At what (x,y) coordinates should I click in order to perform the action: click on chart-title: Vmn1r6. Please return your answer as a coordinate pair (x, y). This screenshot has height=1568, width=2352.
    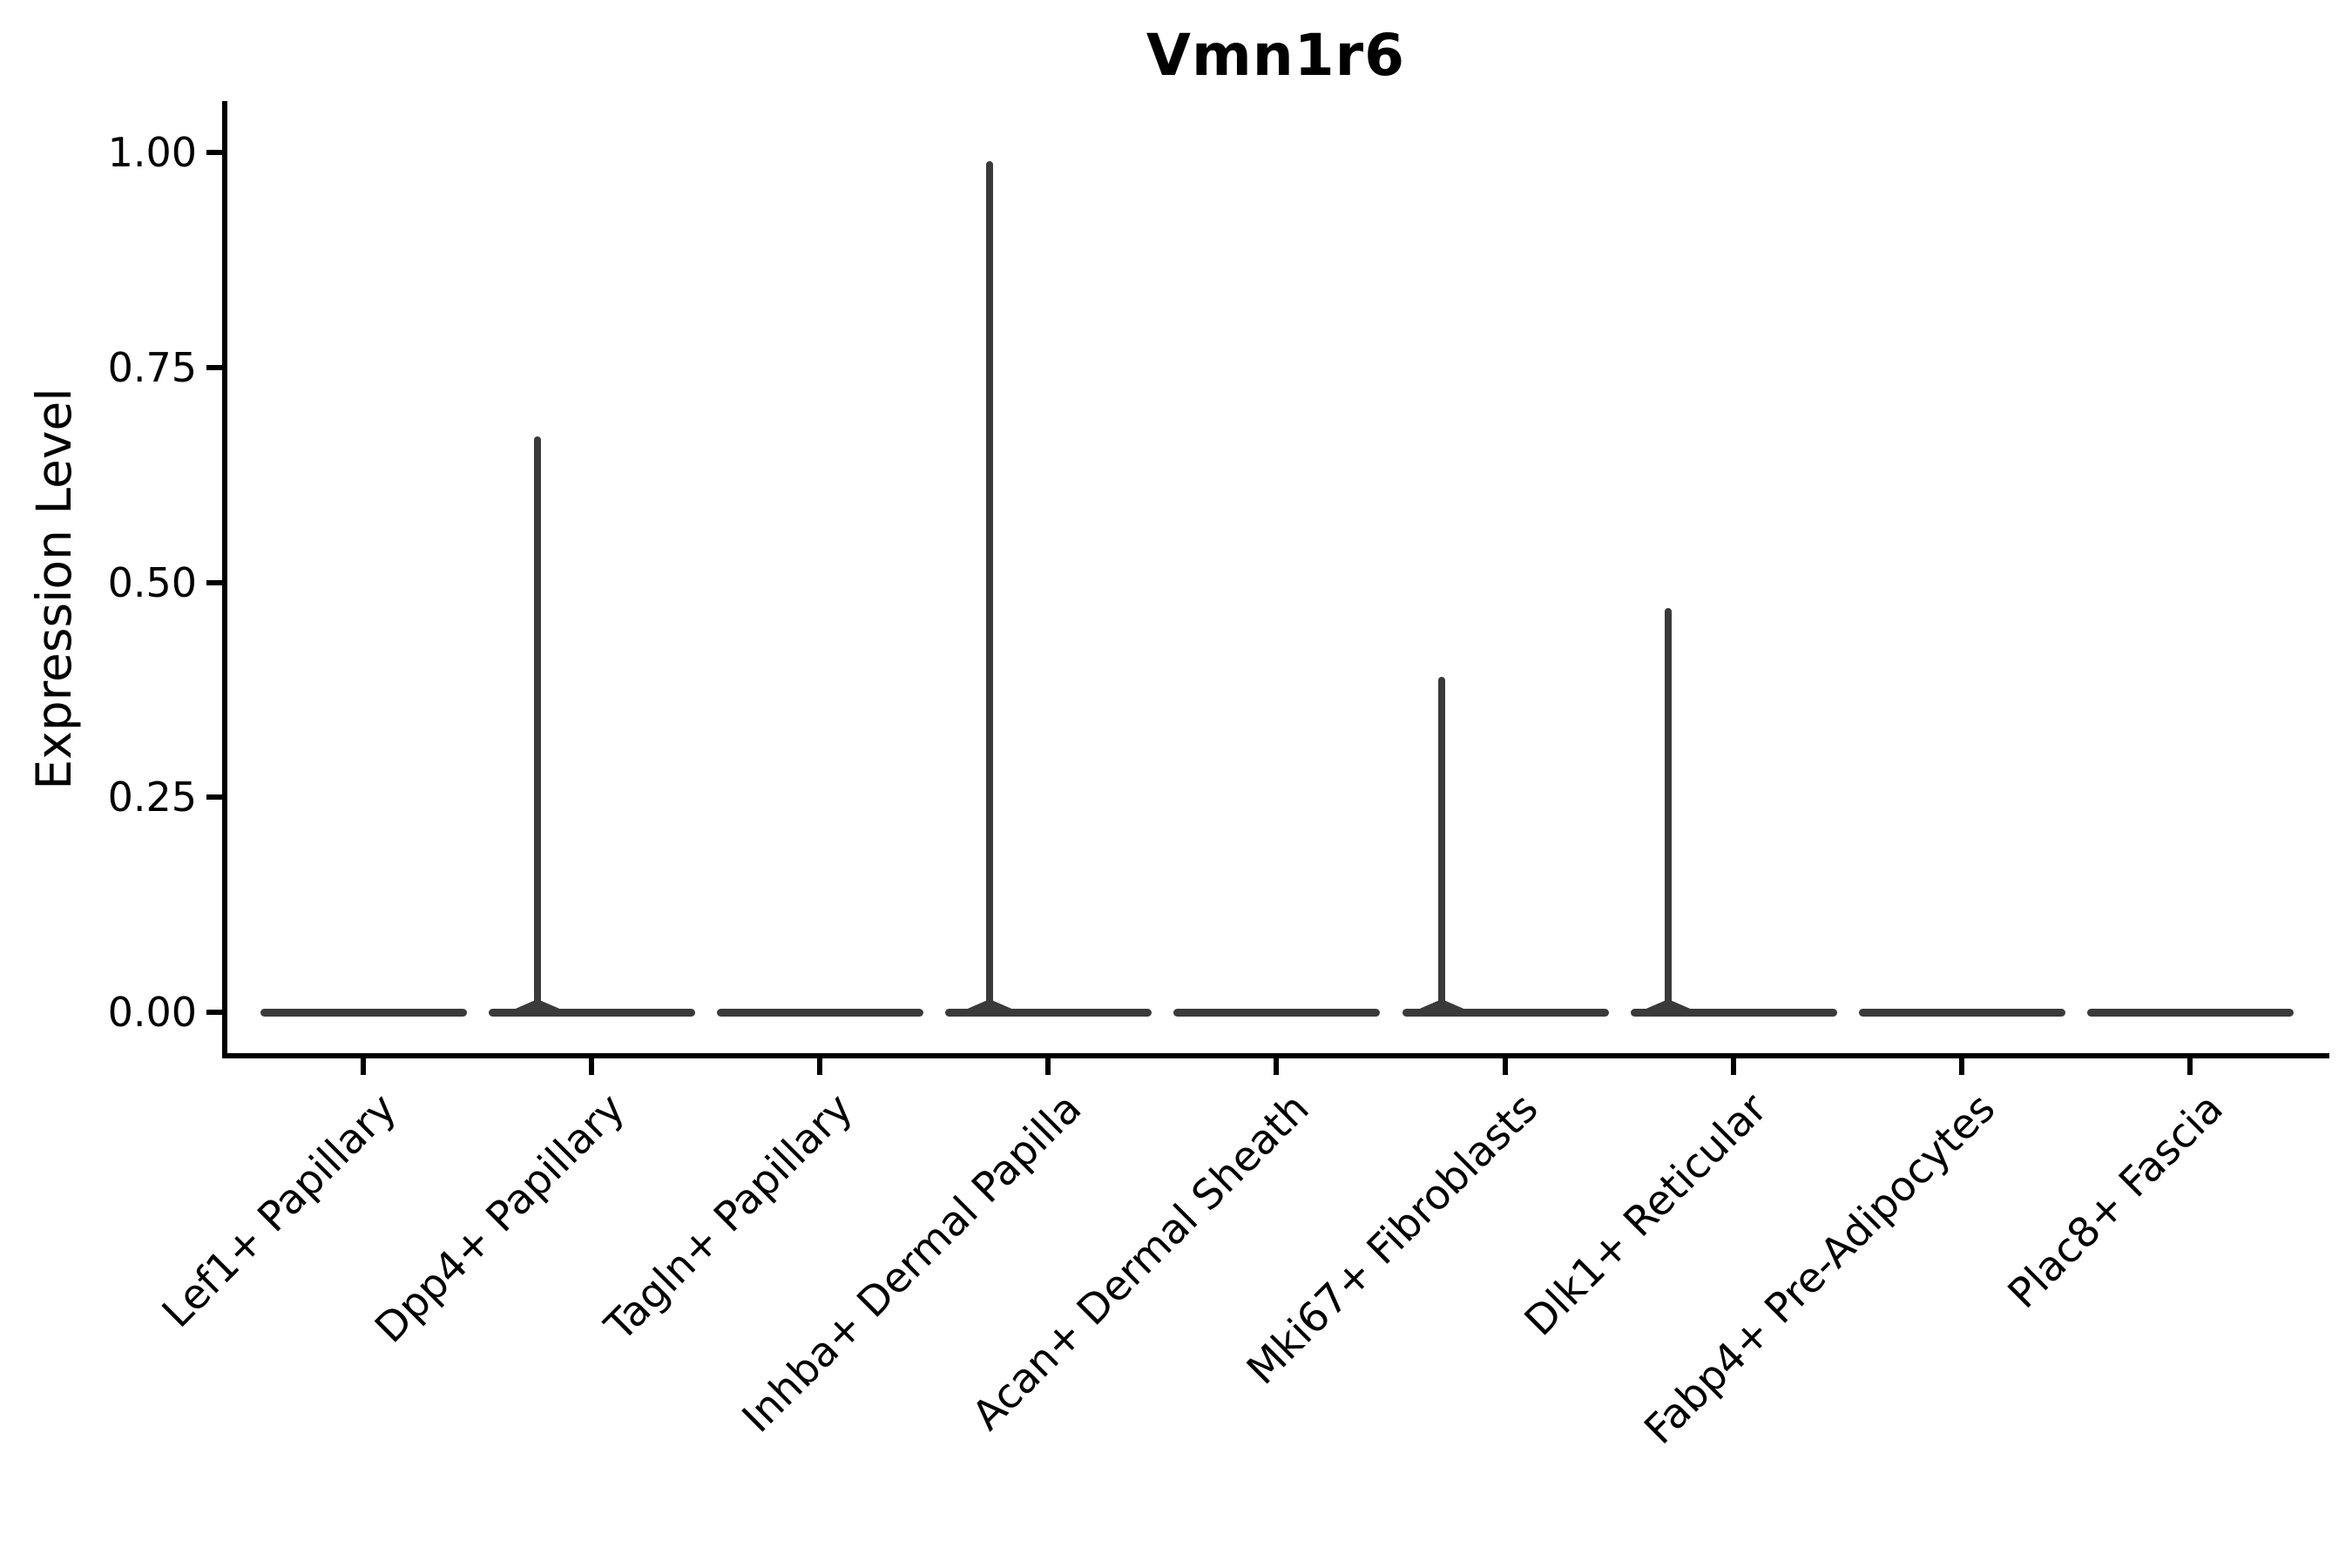
    Looking at the image, I should click on (1276, 56).